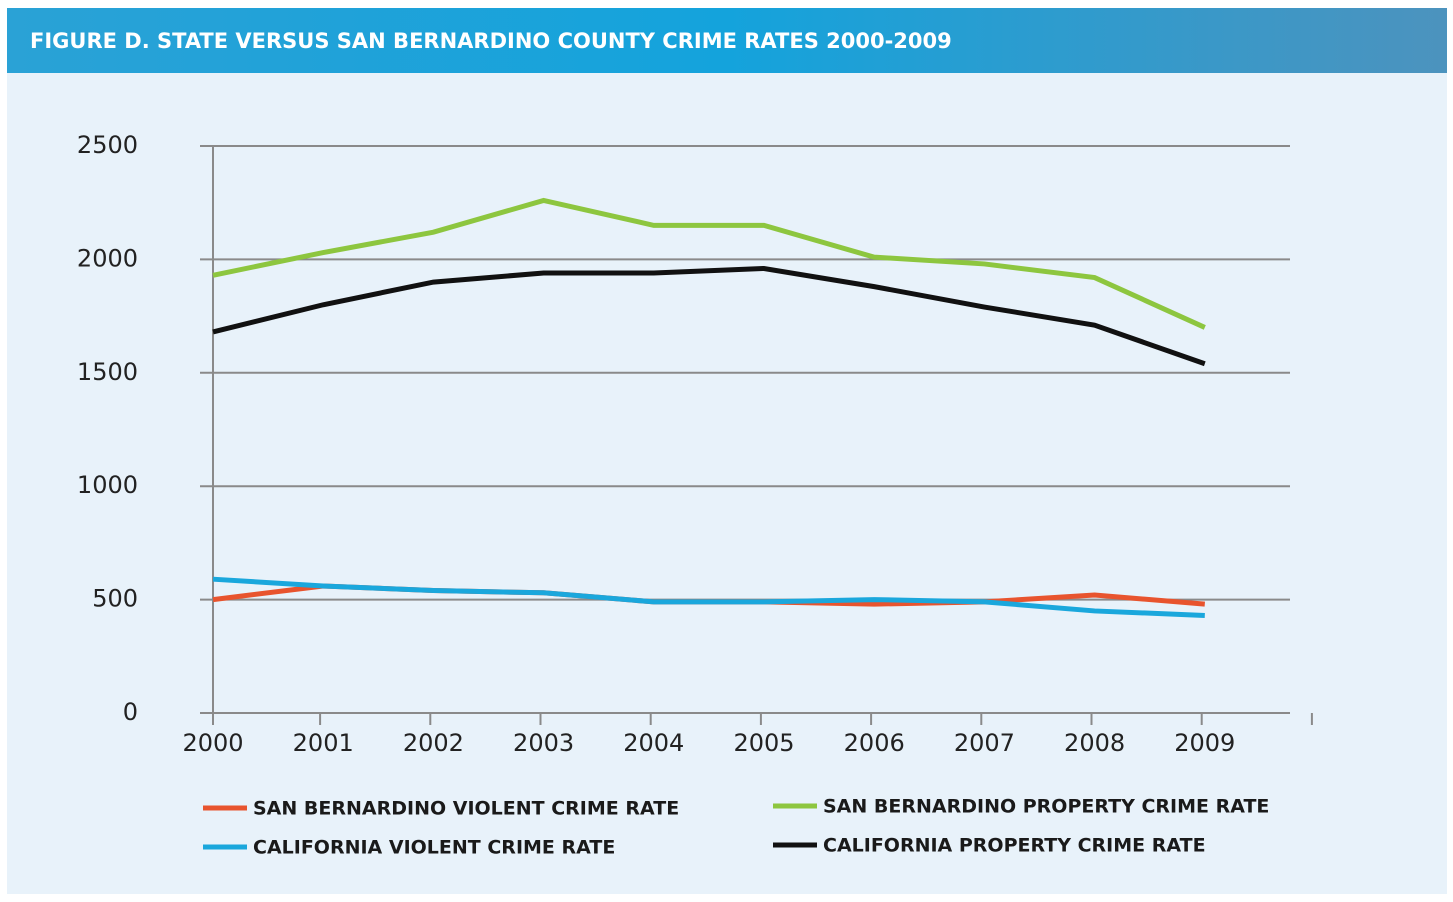  What do you see at coordinates (466, 809) in the screenshot?
I see `legend-label: SAN BERNARDINO VIOLENT CRIME RATE` at bounding box center [466, 809].